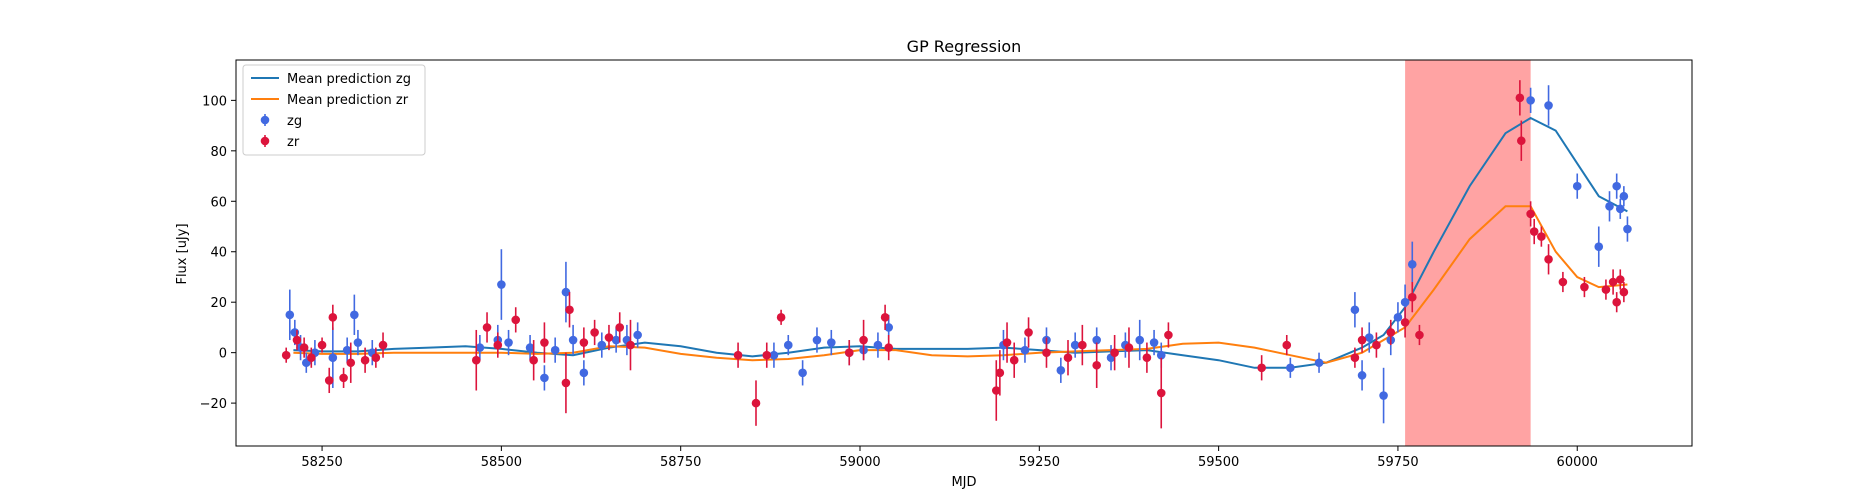  Describe the element at coordinates (293, 142) in the screenshot. I see `legend-label: zr` at that location.